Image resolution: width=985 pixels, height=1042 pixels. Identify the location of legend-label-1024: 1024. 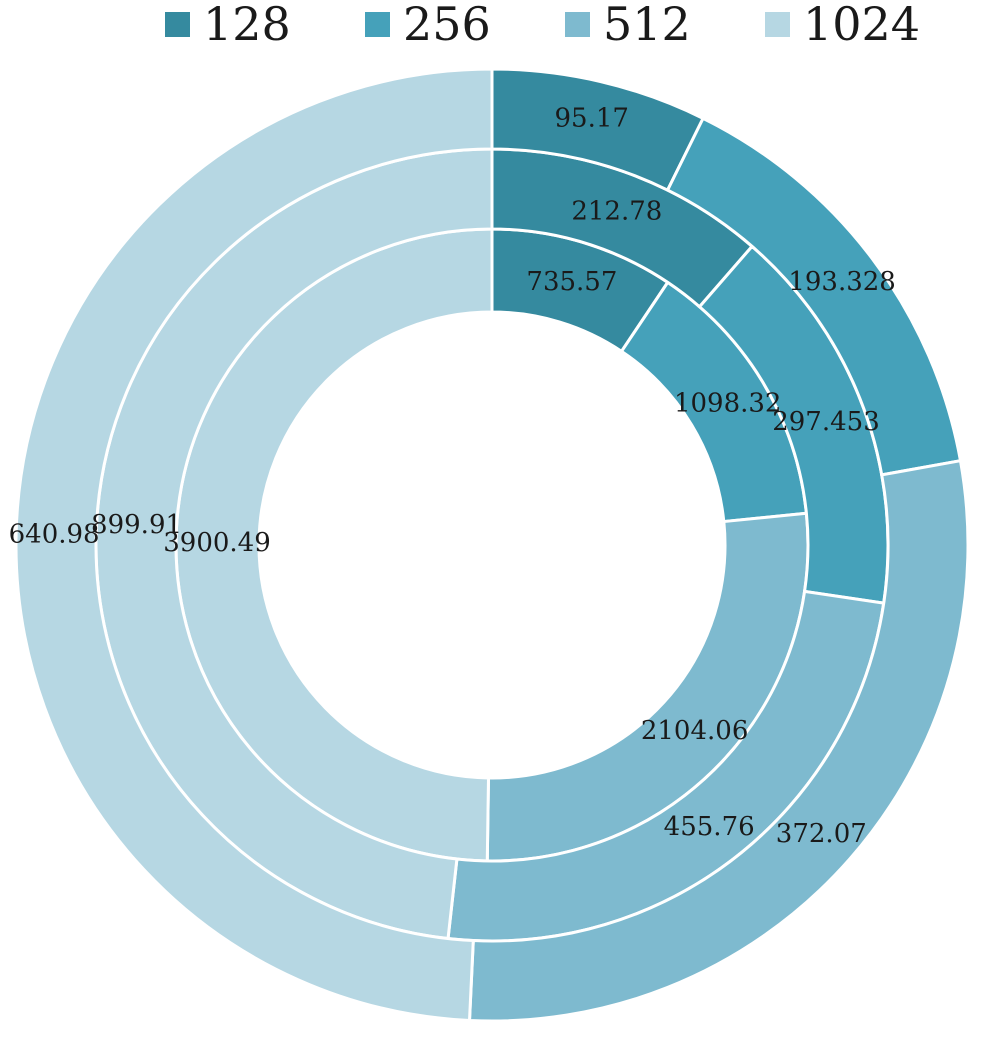
(861, 25).